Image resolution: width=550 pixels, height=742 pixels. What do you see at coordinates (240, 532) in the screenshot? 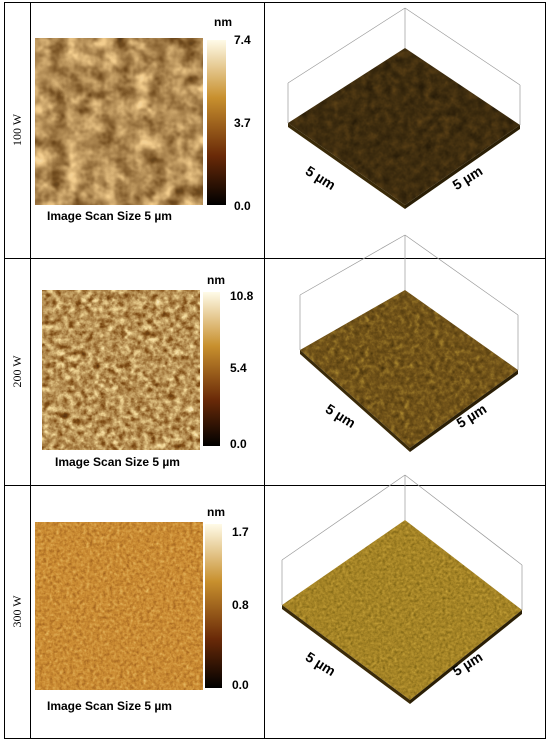
I see `color-bar-tick: 1.7` at bounding box center [240, 532].